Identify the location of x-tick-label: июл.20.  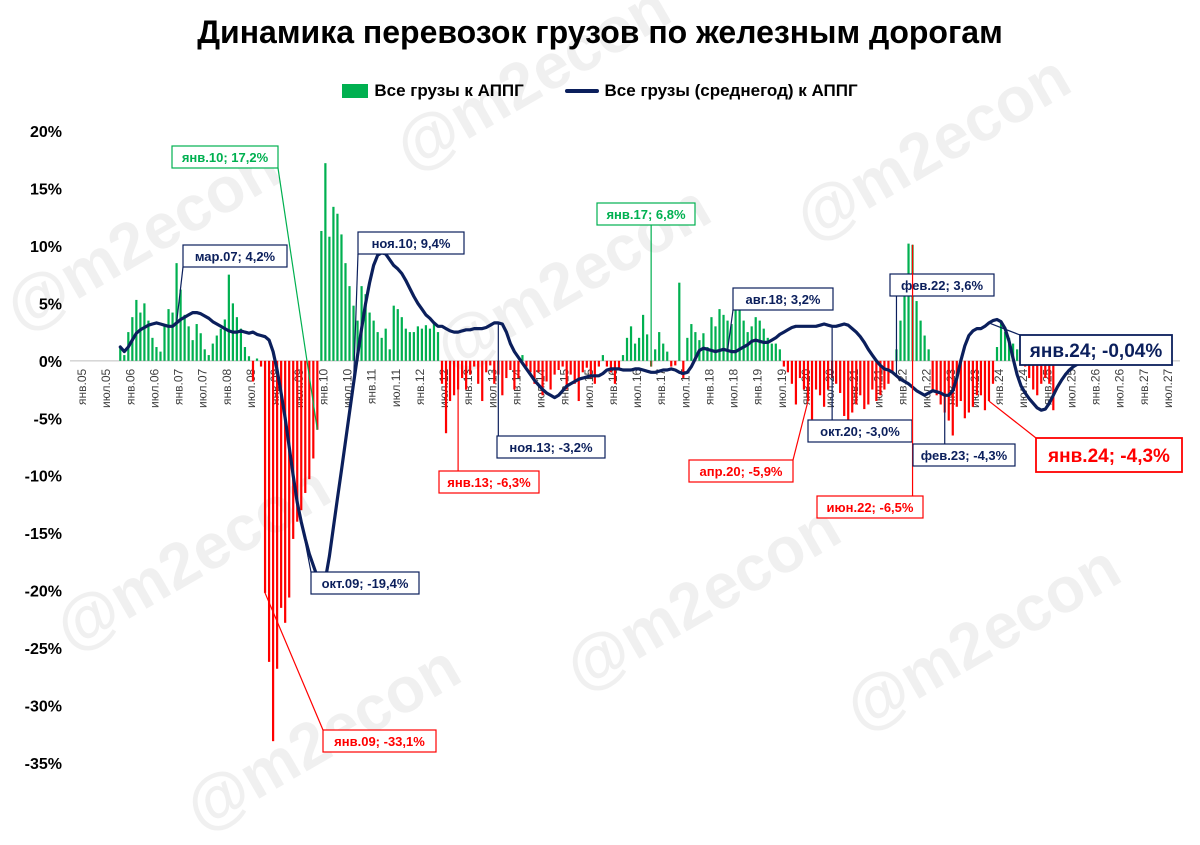
(830, 387).